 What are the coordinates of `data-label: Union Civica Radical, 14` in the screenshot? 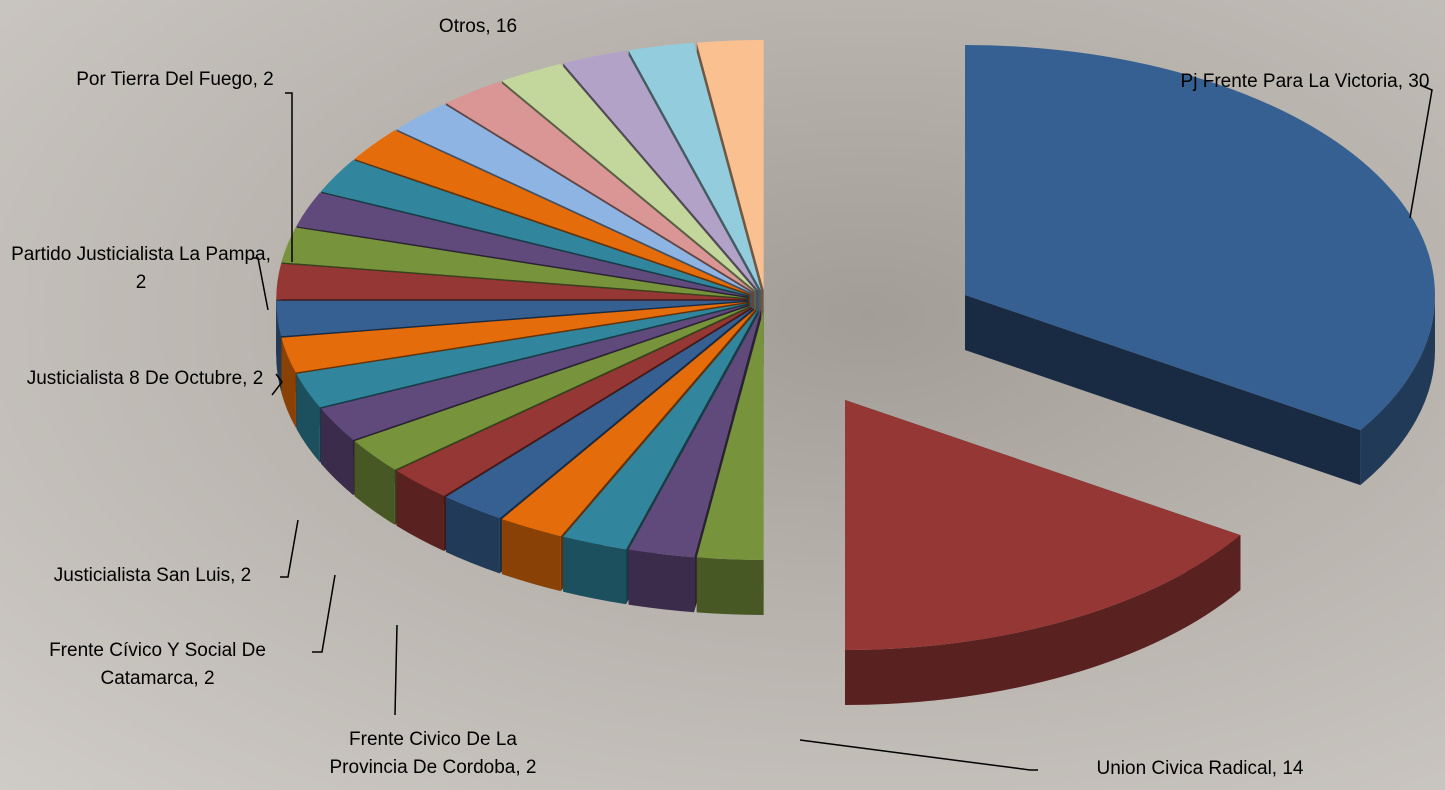 It's located at (1200, 768).